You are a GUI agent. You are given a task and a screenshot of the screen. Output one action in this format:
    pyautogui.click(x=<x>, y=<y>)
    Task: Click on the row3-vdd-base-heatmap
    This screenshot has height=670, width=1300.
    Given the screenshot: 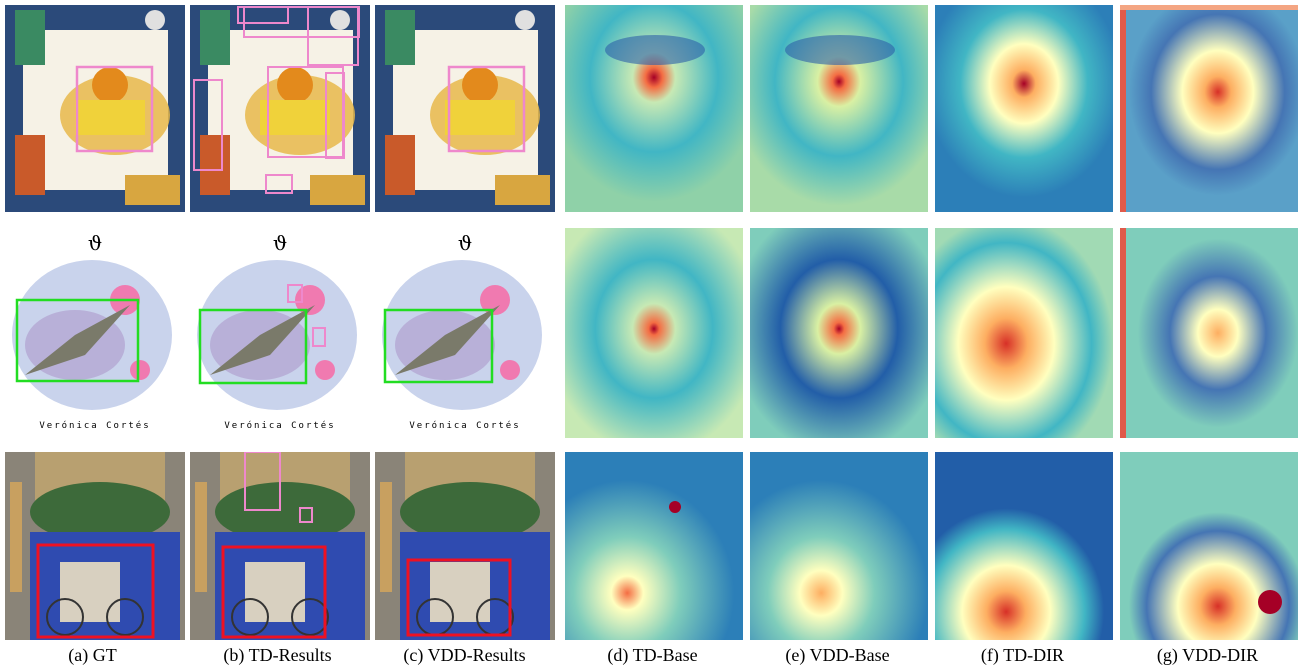 What is the action you would take?
    pyautogui.click(x=839, y=546)
    